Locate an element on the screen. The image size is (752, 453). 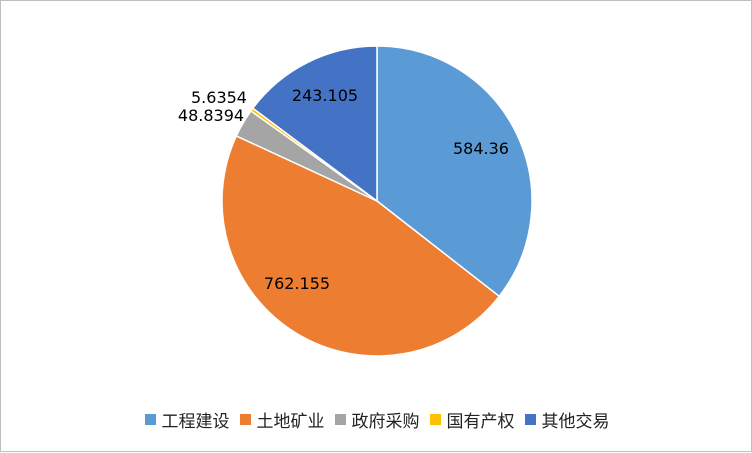
legend-item-其他交易: 其他交易 is located at coordinates (567, 419).